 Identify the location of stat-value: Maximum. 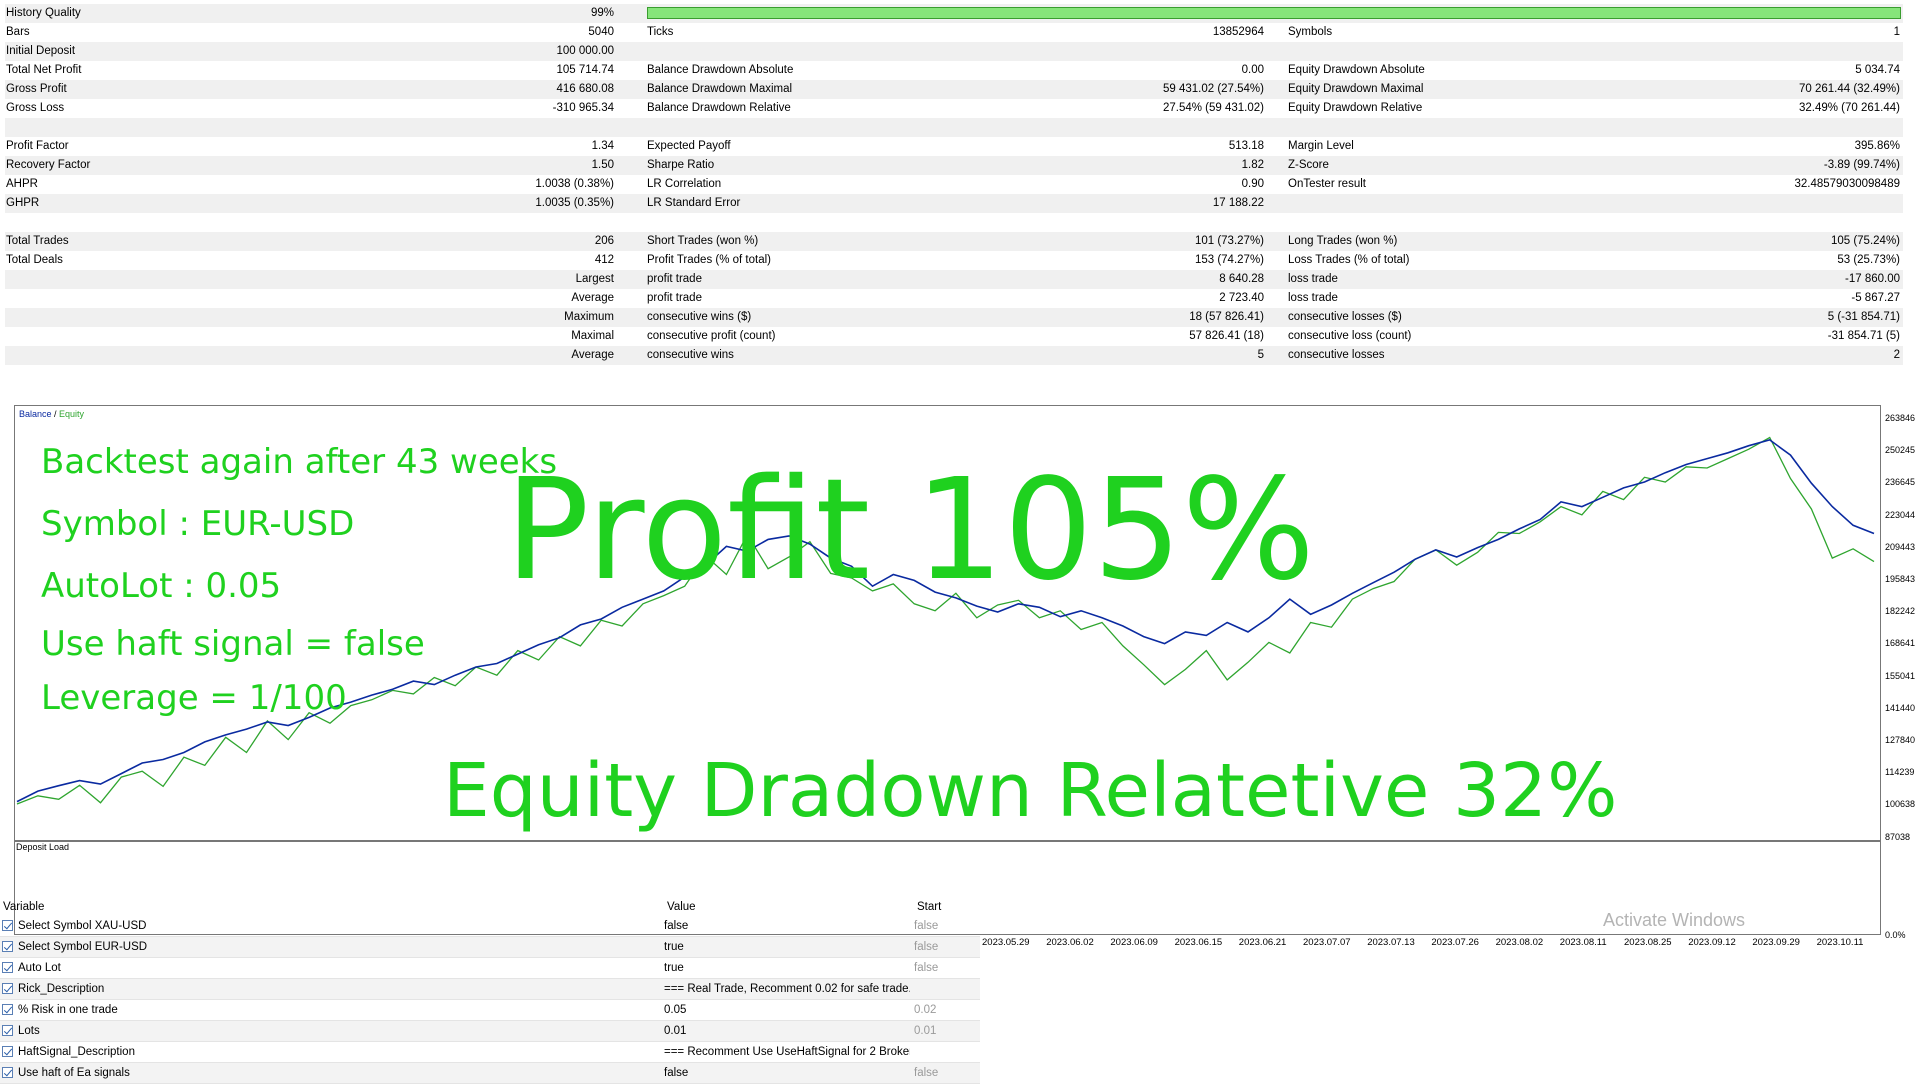
(589, 317).